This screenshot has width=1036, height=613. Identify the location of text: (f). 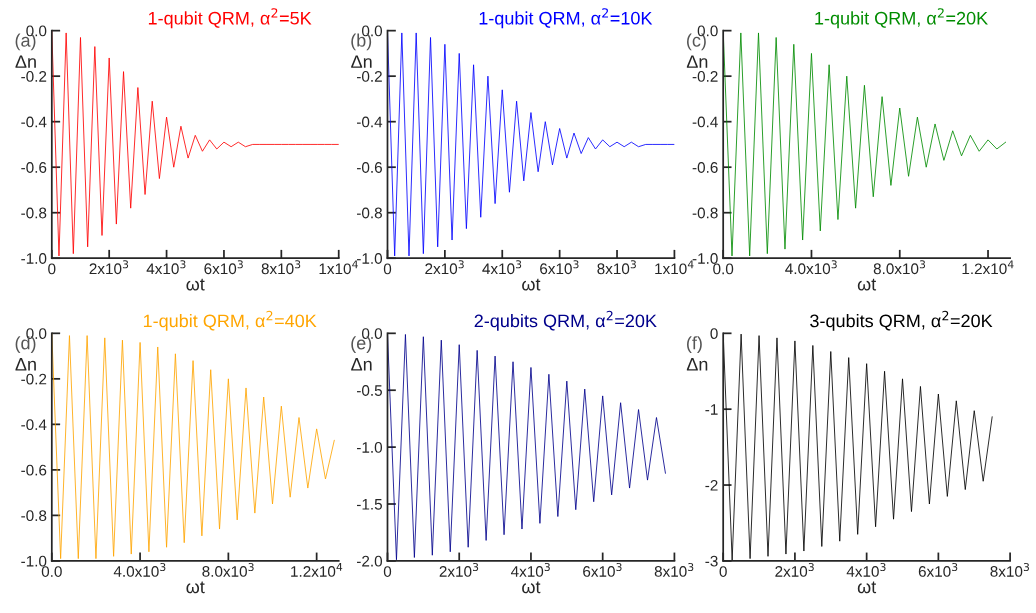
(694, 344).